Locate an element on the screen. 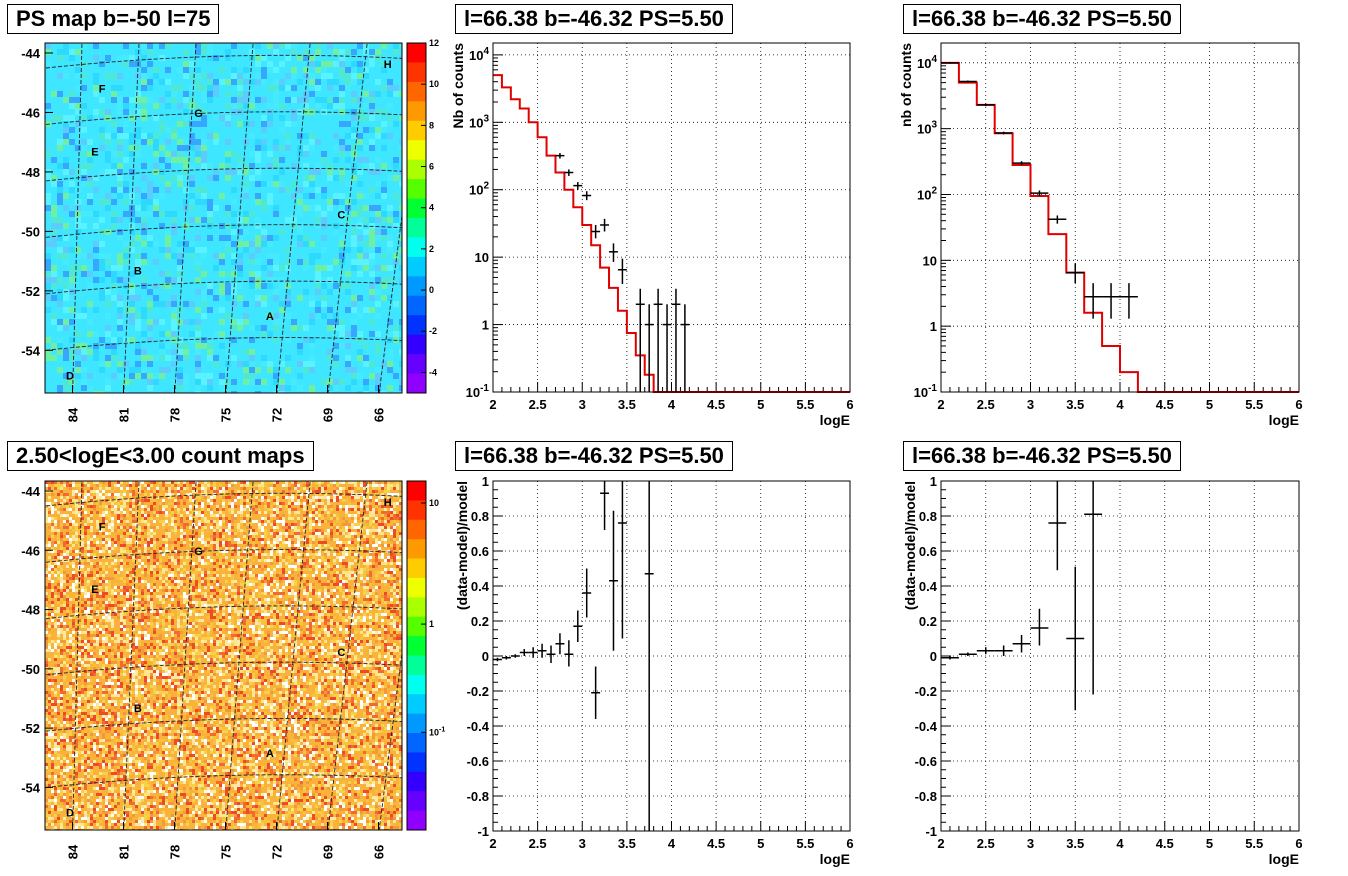 Image resolution: width=1348 pixels, height=876 pixels. map-marker-label: H is located at coordinates (388, 65).